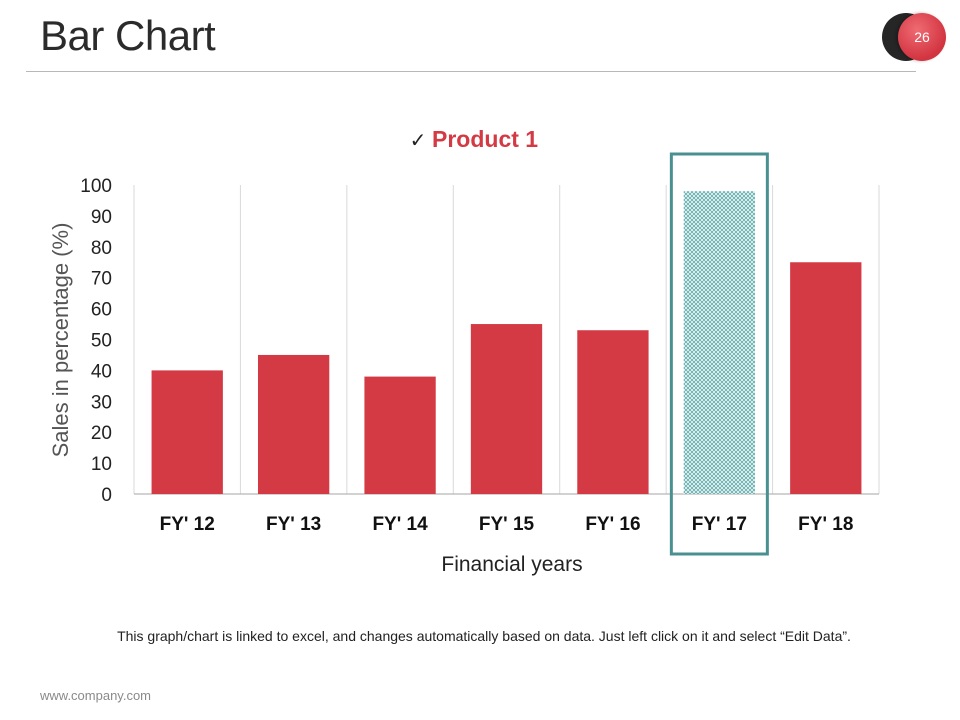 The width and height of the screenshot is (960, 720). Describe the element at coordinates (418, 140) in the screenshot. I see `legend-check-icon: ✓` at that location.